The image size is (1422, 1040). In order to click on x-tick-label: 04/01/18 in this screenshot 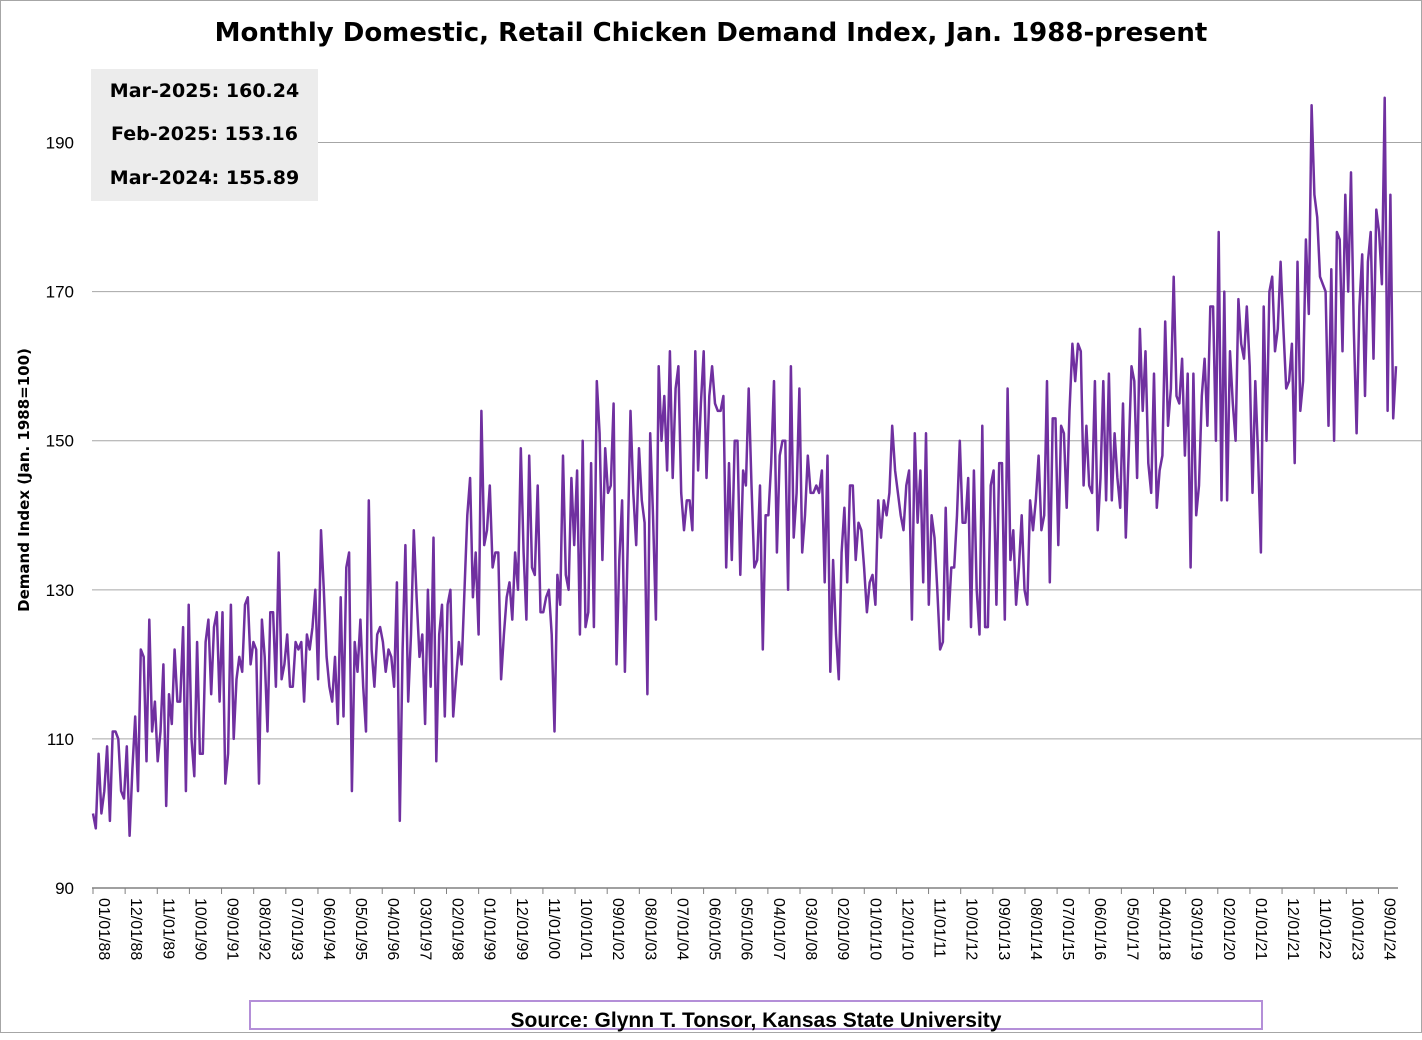, I will do `click(1164, 929)`.